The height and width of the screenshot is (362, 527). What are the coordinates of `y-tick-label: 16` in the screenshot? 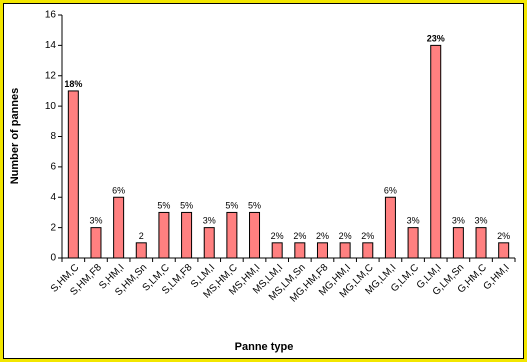 It's located at (51, 15).